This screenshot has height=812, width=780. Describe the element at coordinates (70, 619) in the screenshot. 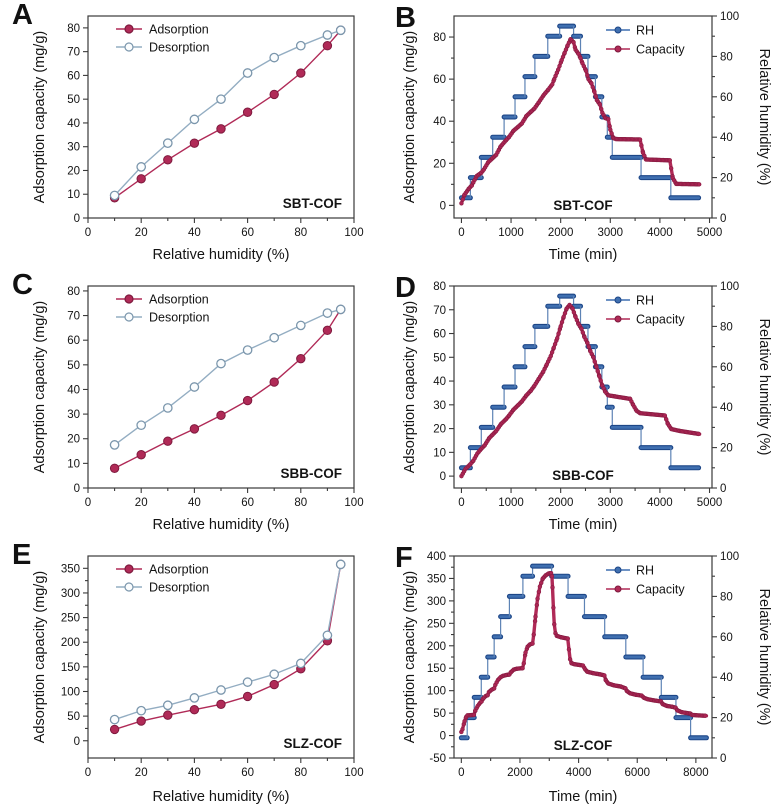

I see `svg-text: 250` at that location.